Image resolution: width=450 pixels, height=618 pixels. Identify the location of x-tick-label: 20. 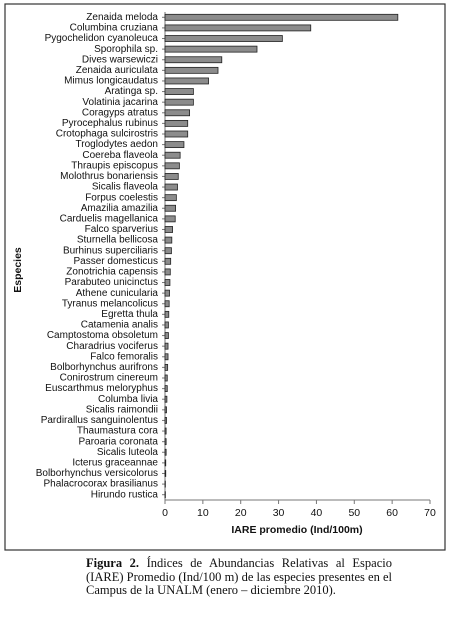
(241, 513).